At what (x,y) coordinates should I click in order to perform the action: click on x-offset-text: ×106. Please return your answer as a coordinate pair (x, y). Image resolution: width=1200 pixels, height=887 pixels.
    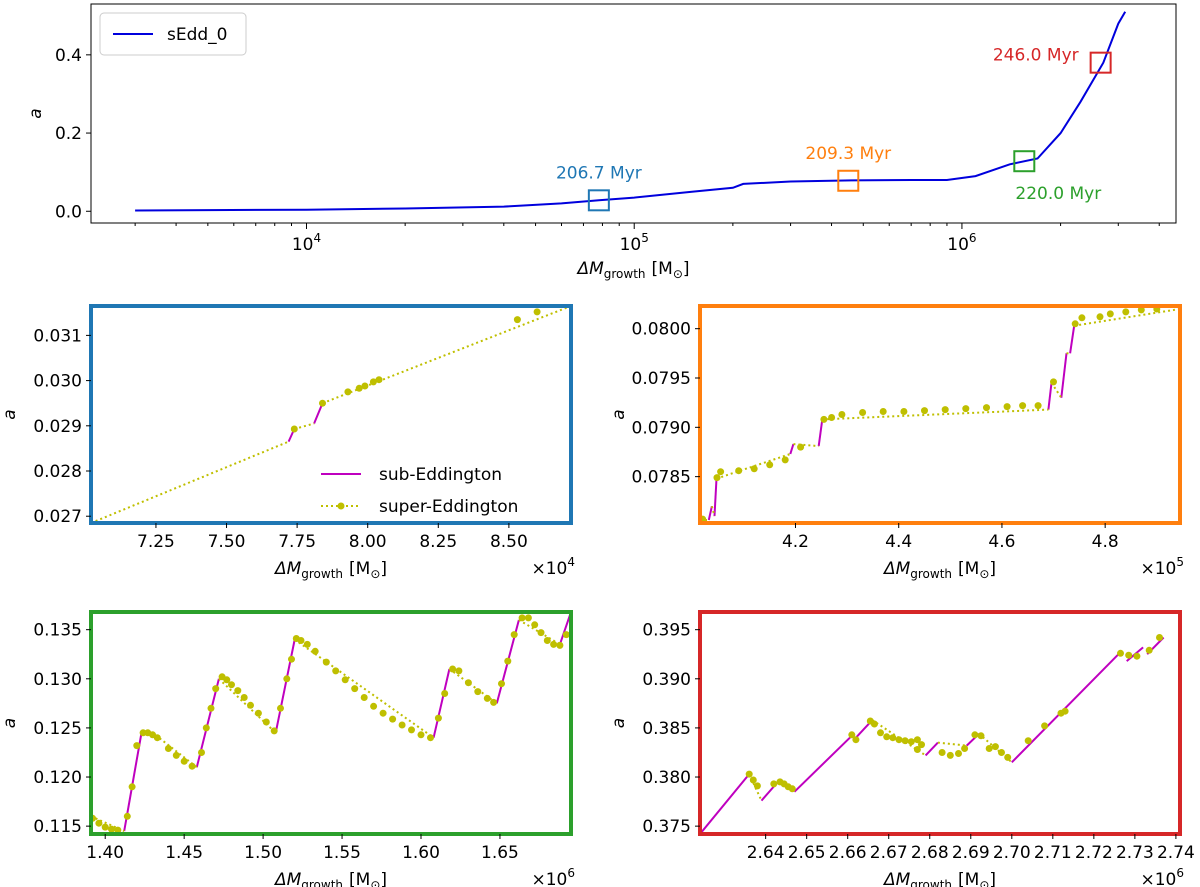
    Looking at the image, I should click on (1162, 876).